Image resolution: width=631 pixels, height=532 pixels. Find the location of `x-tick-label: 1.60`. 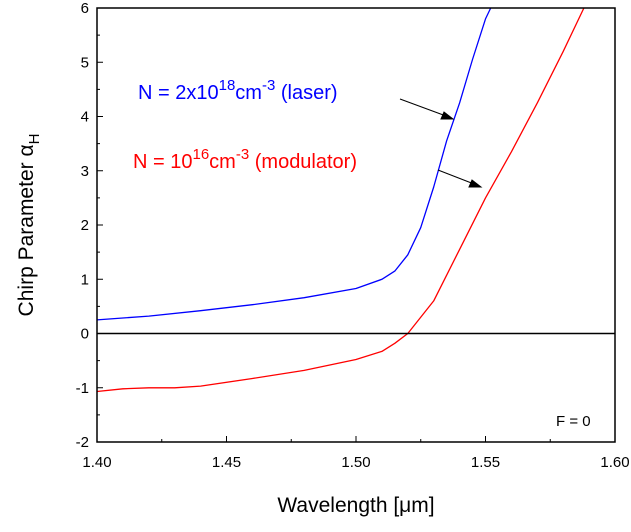

x-tick-label: 1.60 is located at coordinates (614, 462).